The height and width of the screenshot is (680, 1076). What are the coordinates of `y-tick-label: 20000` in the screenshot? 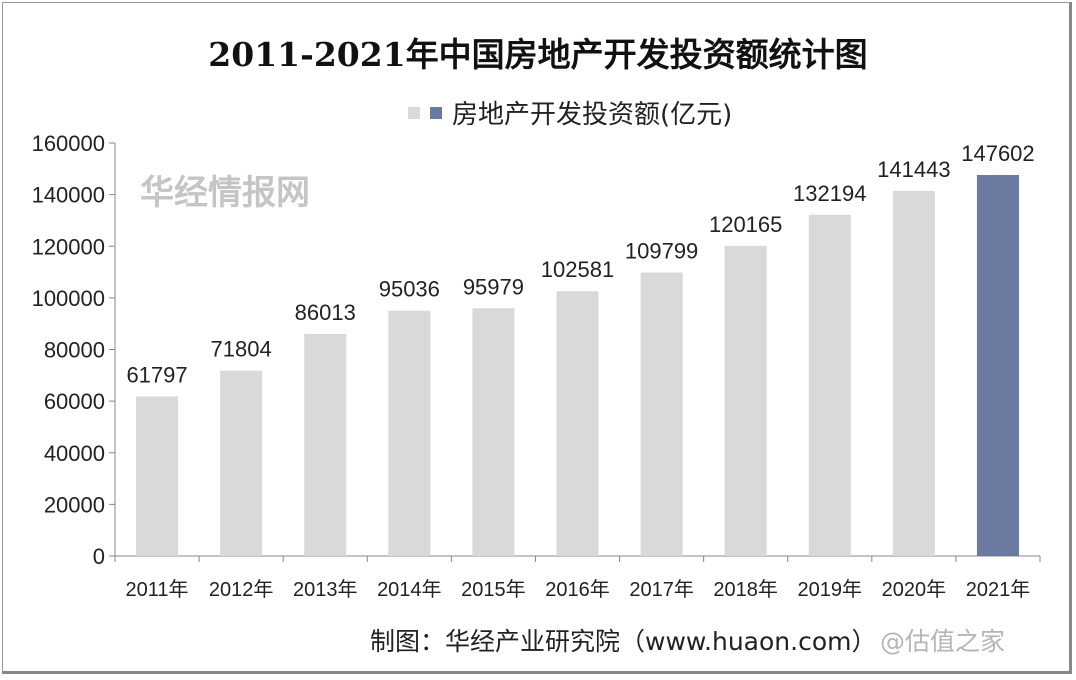 It's located at (74, 504).